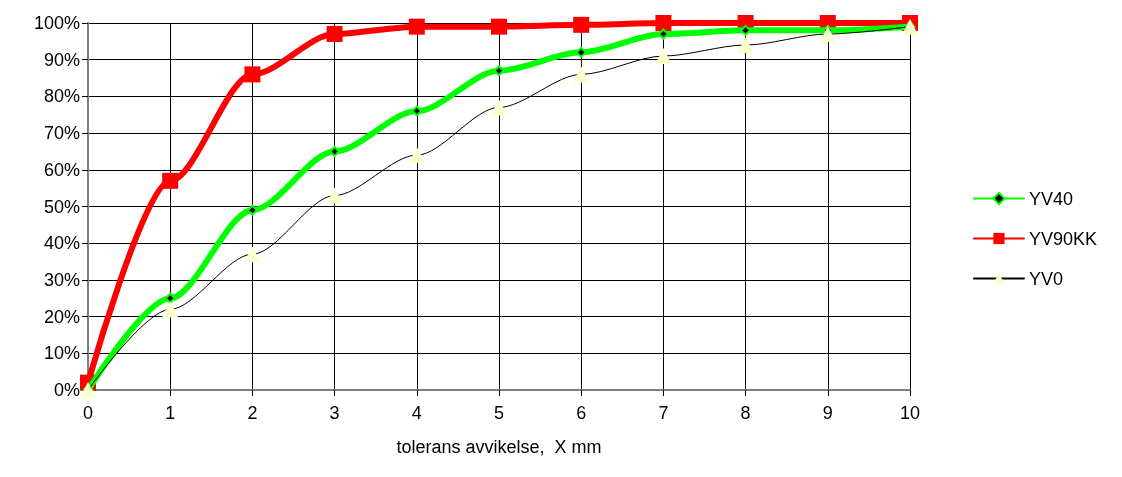 The width and height of the screenshot is (1122, 477). I want to click on y-tick-label: 80%, so click(61, 96).